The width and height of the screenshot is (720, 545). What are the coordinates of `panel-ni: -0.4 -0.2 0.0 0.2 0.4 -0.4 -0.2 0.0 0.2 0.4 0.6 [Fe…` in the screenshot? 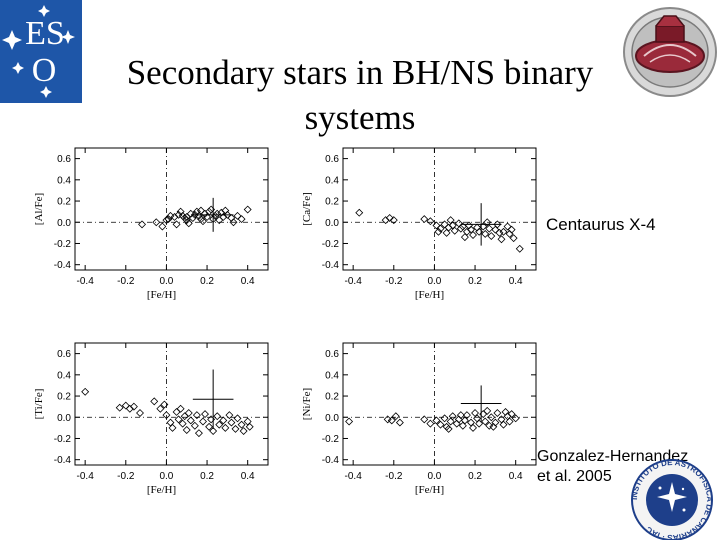 It's located at (420, 421).